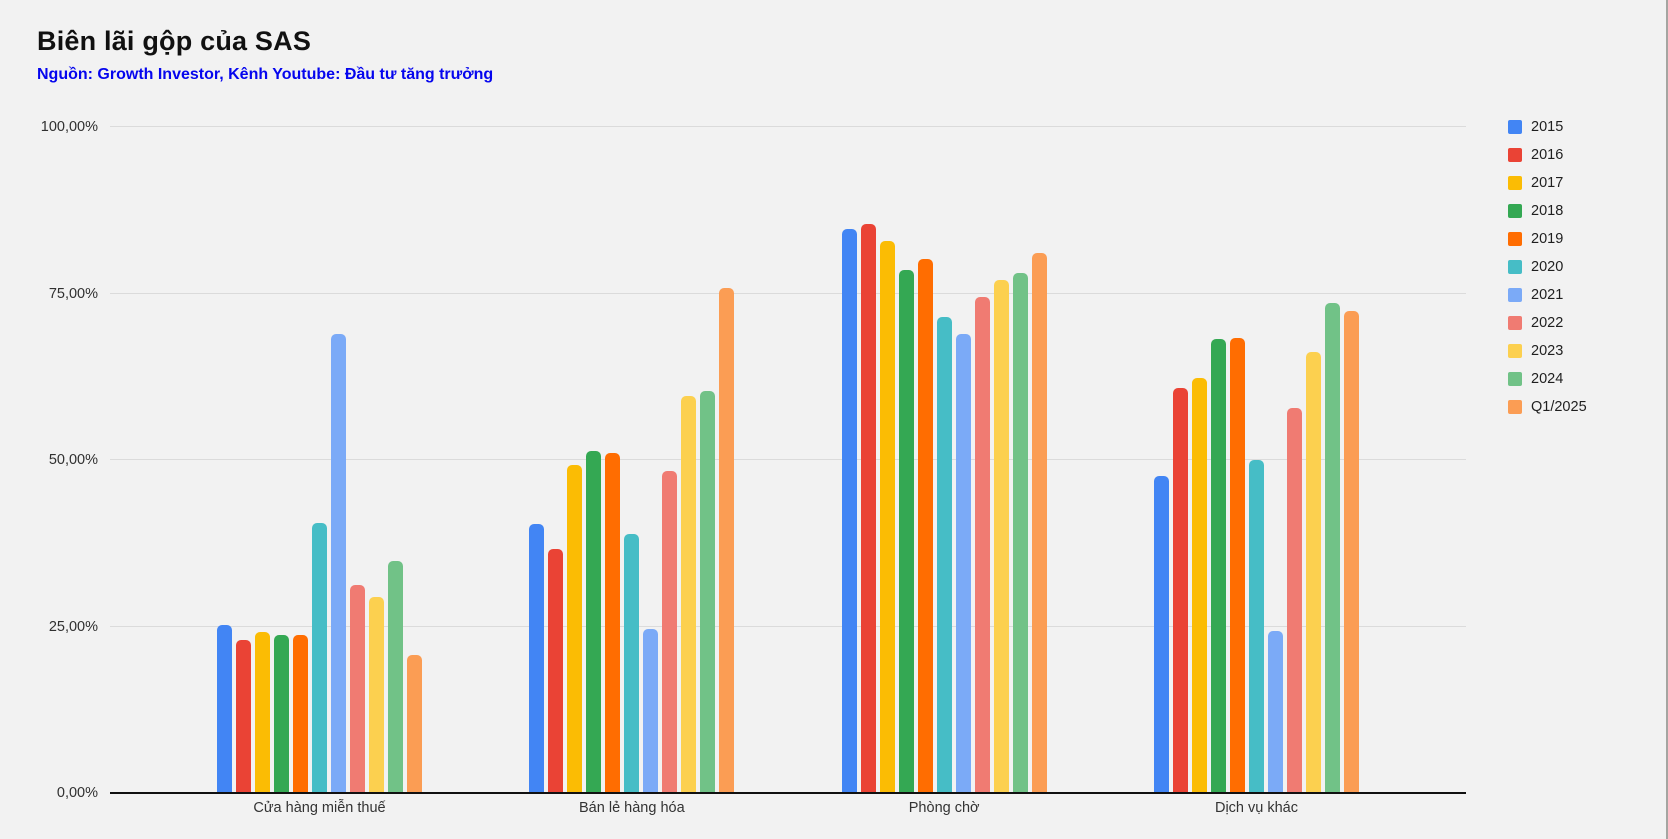 Image resolution: width=1668 pixels, height=839 pixels. I want to click on y-tick-label-100: 100,00%, so click(69, 127).